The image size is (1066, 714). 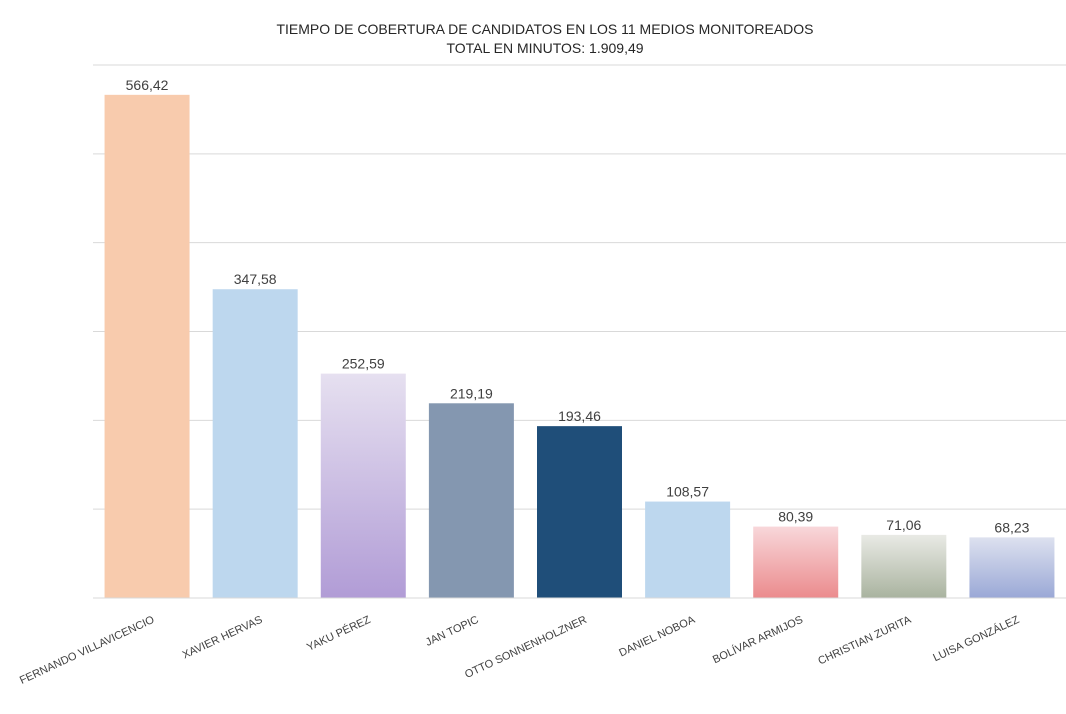 What do you see at coordinates (255, 279) in the screenshot?
I see `value-label: 347,58` at bounding box center [255, 279].